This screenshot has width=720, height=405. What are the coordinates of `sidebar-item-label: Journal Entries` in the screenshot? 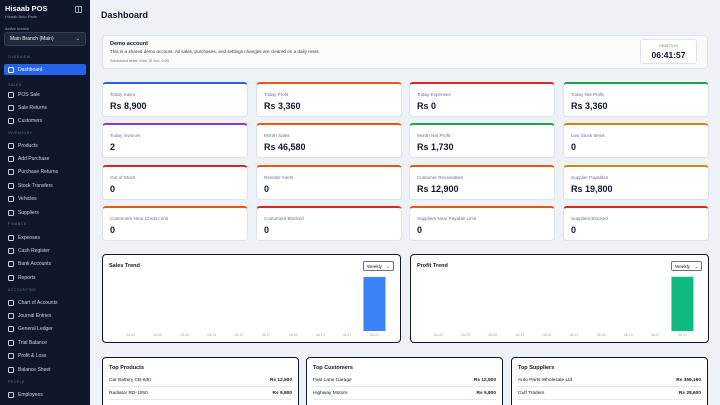 It's located at (35, 315).